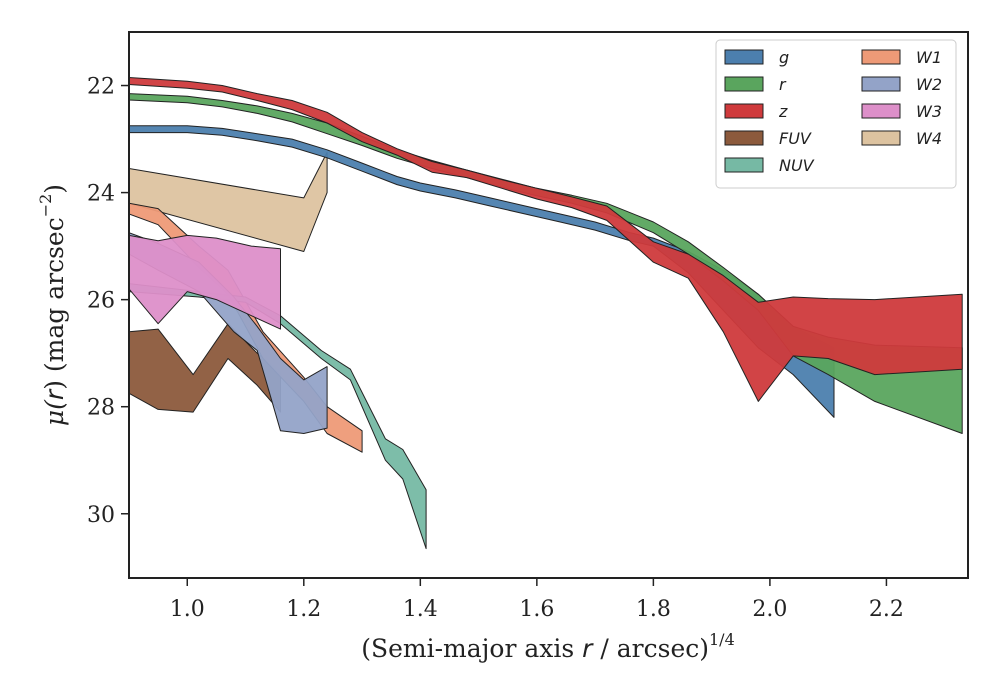 This screenshot has height=700, width=1000. I want to click on legend-label-w4: W4, so click(929, 138).